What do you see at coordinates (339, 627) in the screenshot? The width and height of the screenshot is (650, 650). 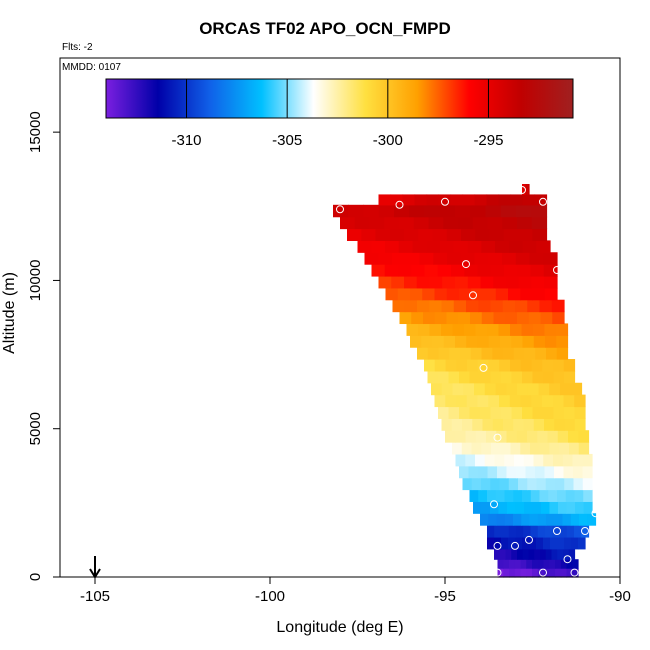 I see `x-axis-title: Longitude (deg E)` at bounding box center [339, 627].